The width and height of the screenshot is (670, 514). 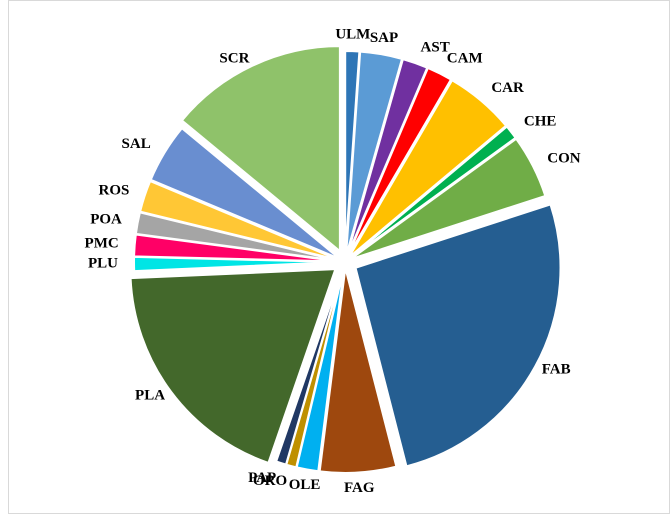 What do you see at coordinates (234, 58) in the screenshot?
I see `slice-label: SCR` at bounding box center [234, 58].